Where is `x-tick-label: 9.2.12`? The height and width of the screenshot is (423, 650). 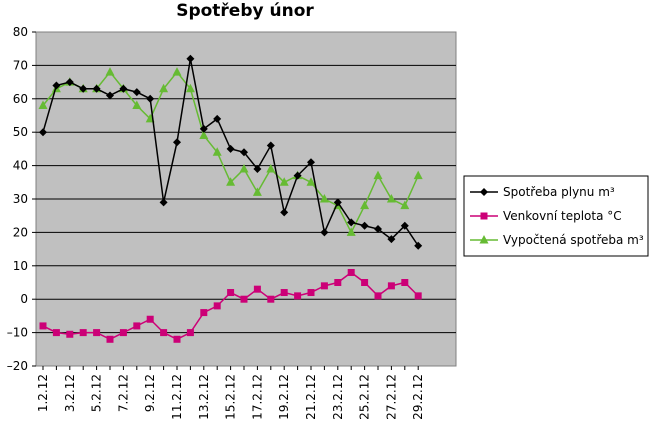 x-tick-label: 9.2.12 is located at coordinates (150, 393).